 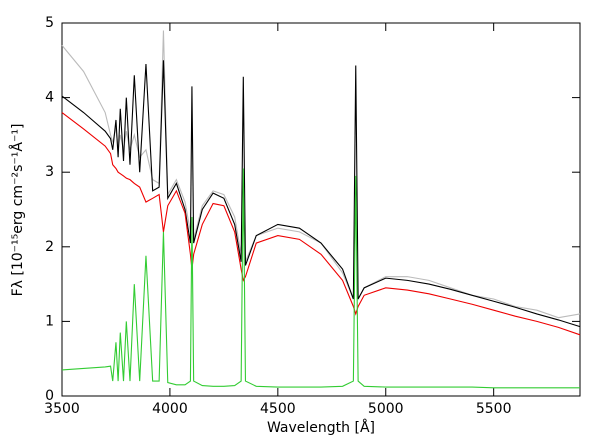 I want to click on x-tick-label: 4500, so click(x=278, y=409).